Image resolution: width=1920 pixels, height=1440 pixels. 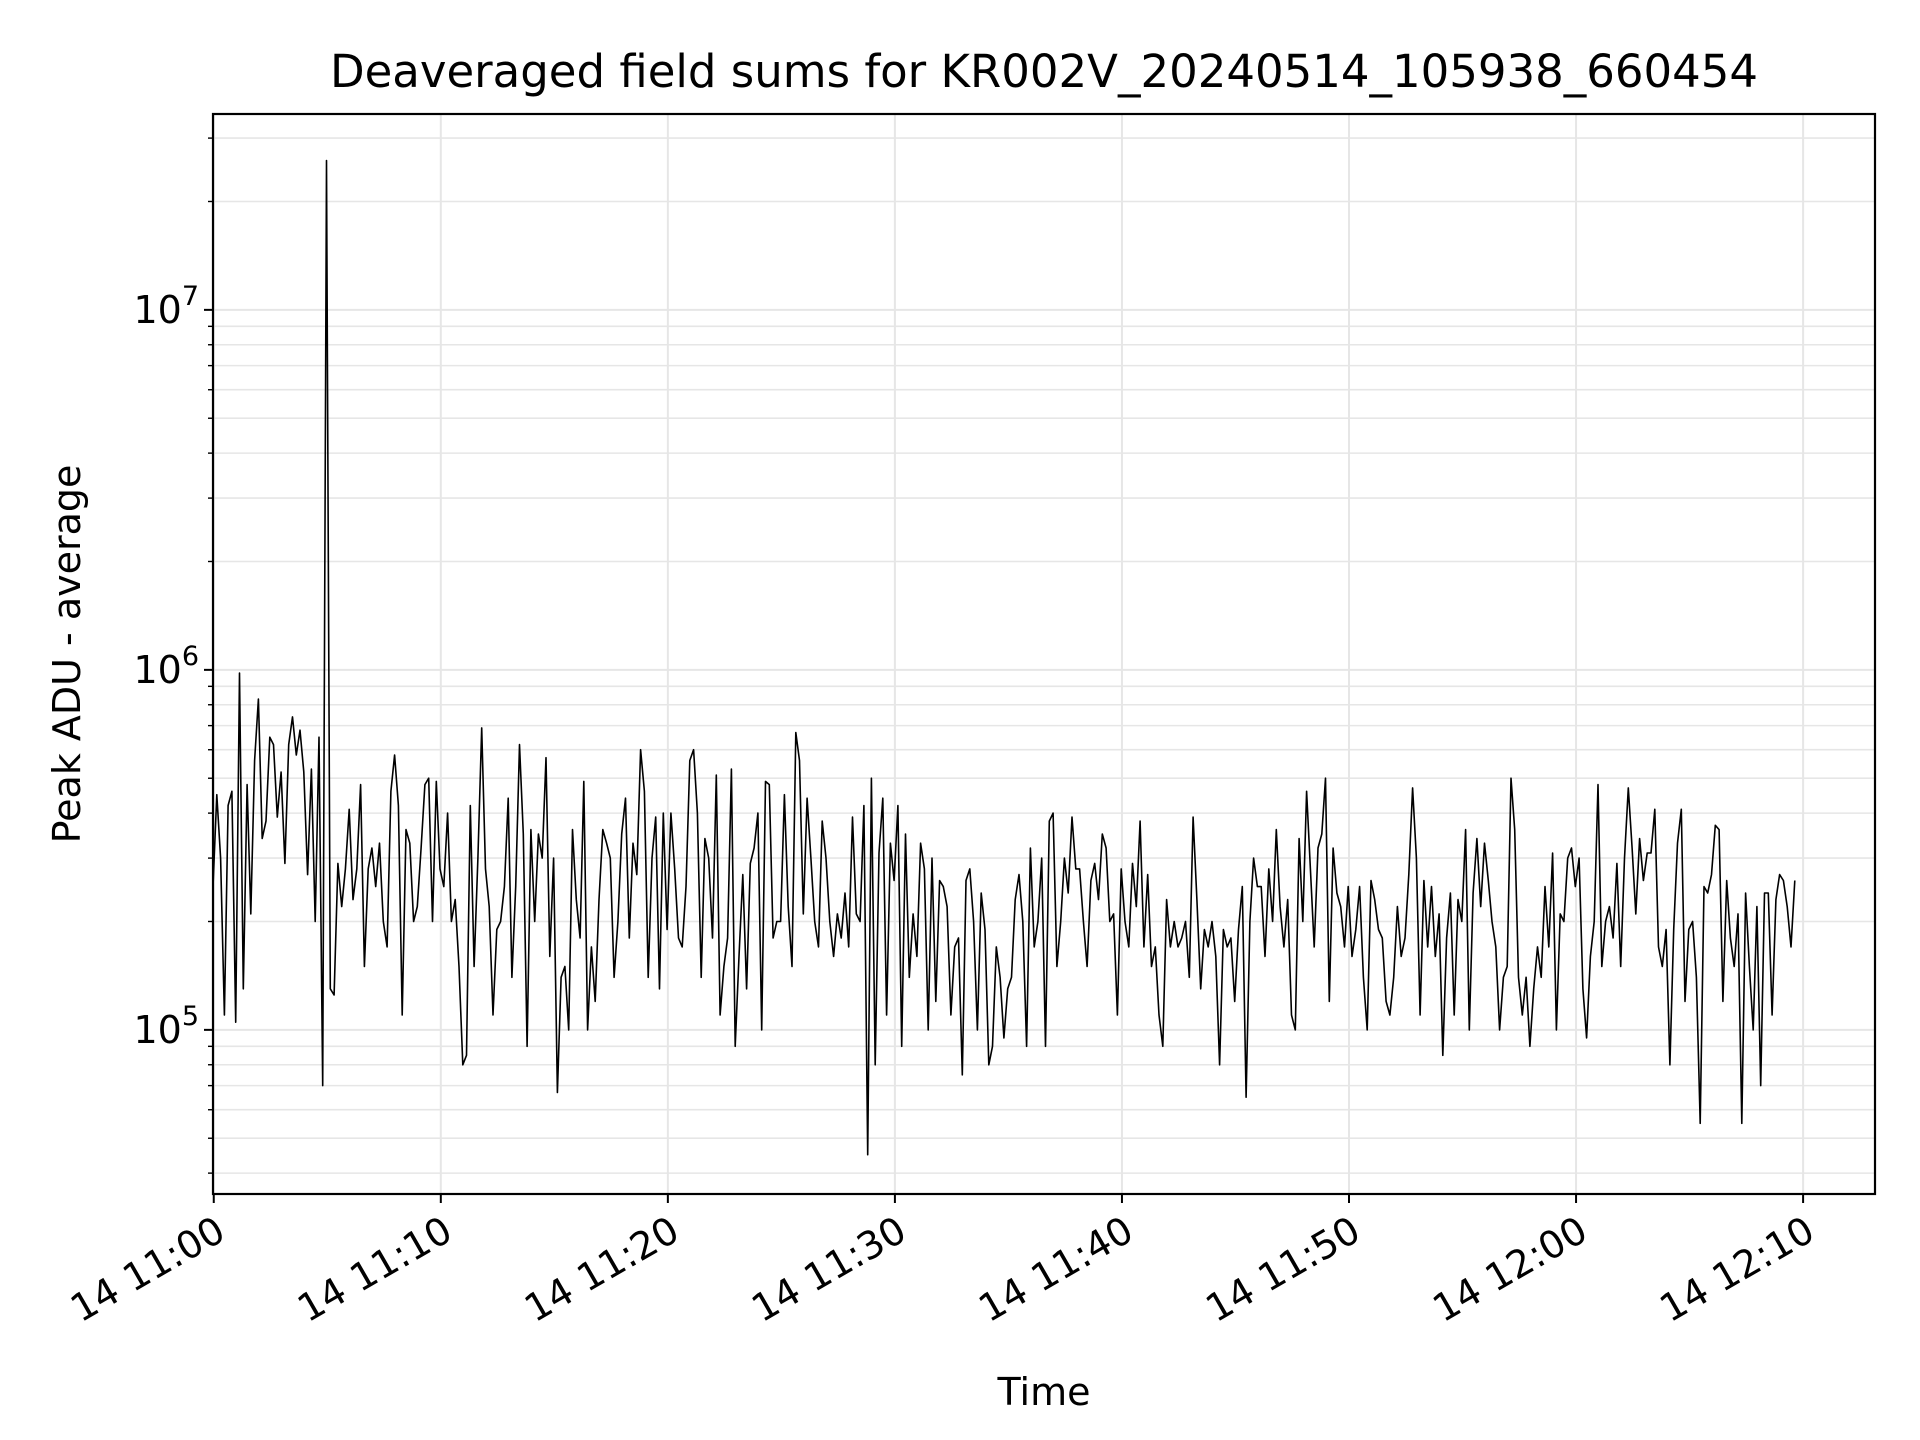 What do you see at coordinates (166, 1026) in the screenshot?
I see `y-tick-label: 10⁵` at bounding box center [166, 1026].